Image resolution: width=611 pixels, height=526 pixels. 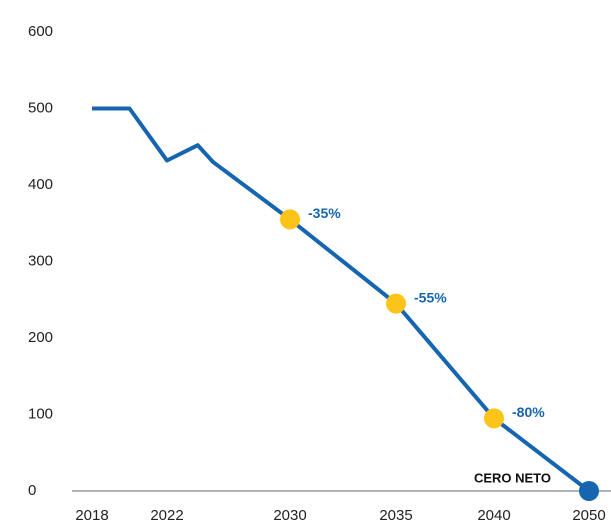 I want to click on x-tick-label: 2022, so click(x=166, y=515).